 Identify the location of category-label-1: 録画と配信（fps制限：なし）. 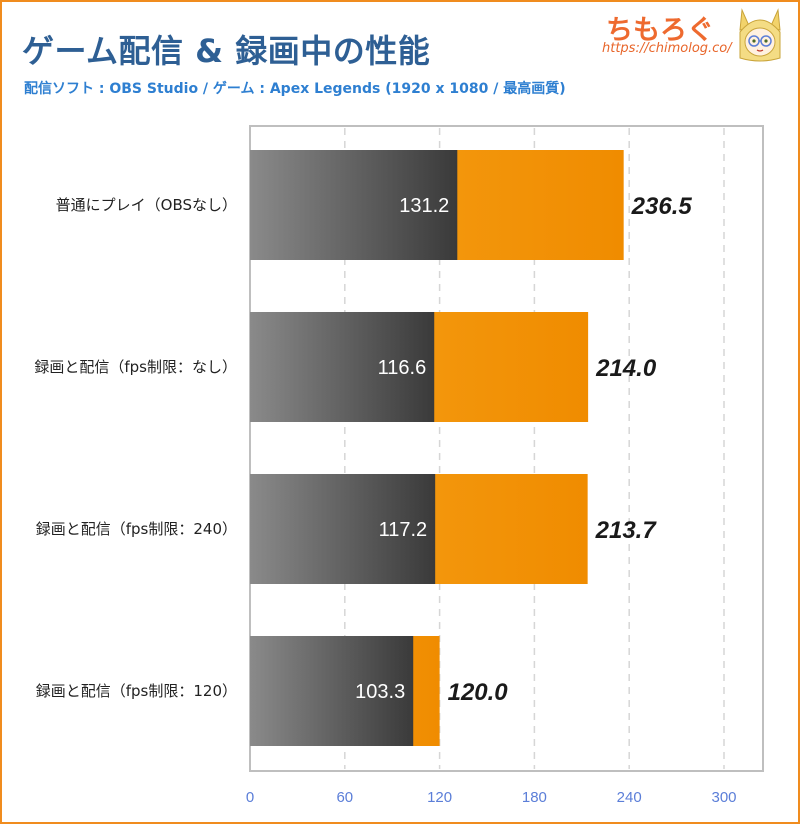
(135, 367).